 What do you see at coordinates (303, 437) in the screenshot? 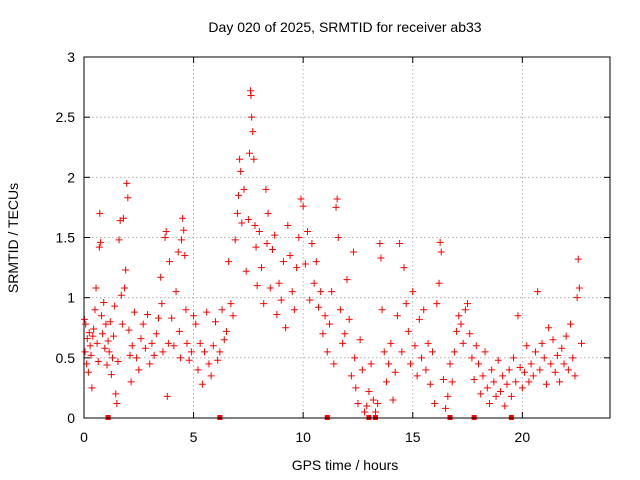
I see `x-tick-label: 10` at bounding box center [303, 437].